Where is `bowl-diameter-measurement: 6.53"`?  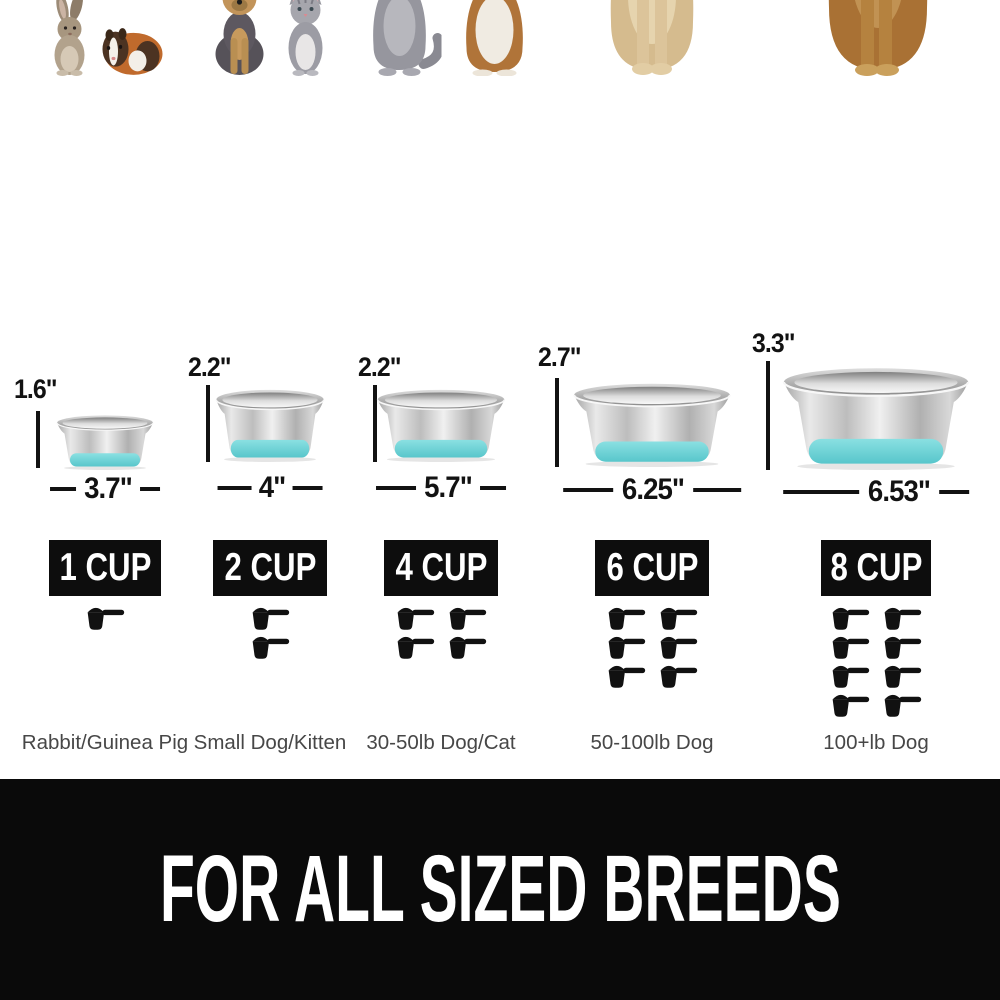
bowl-diameter-measurement: 6.53" is located at coordinates (876, 492).